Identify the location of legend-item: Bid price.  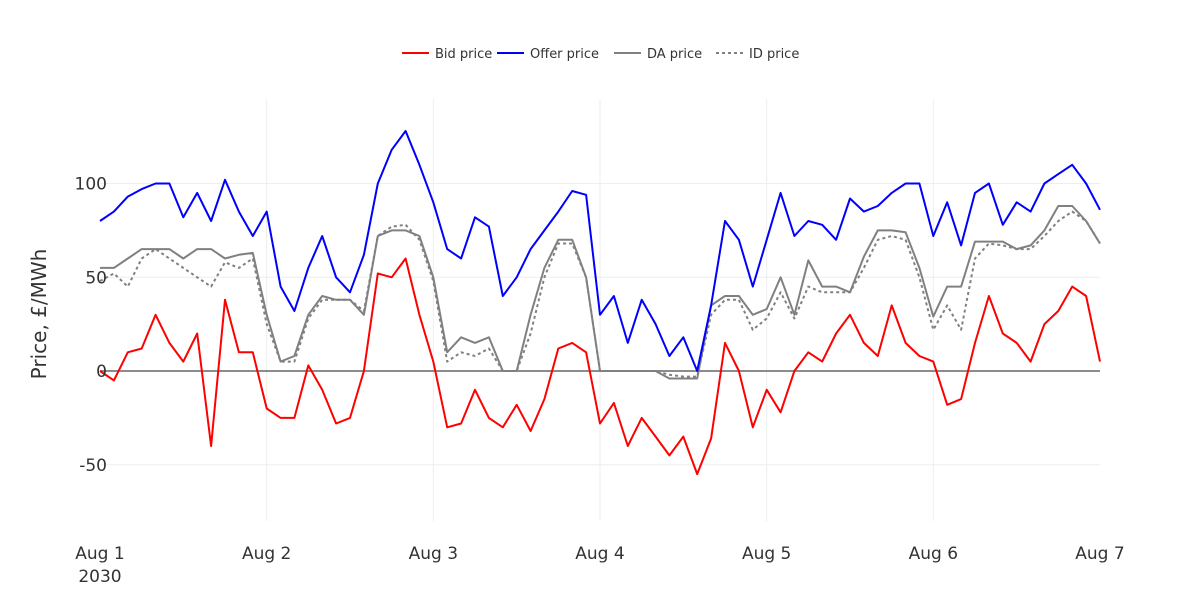
(447, 54).